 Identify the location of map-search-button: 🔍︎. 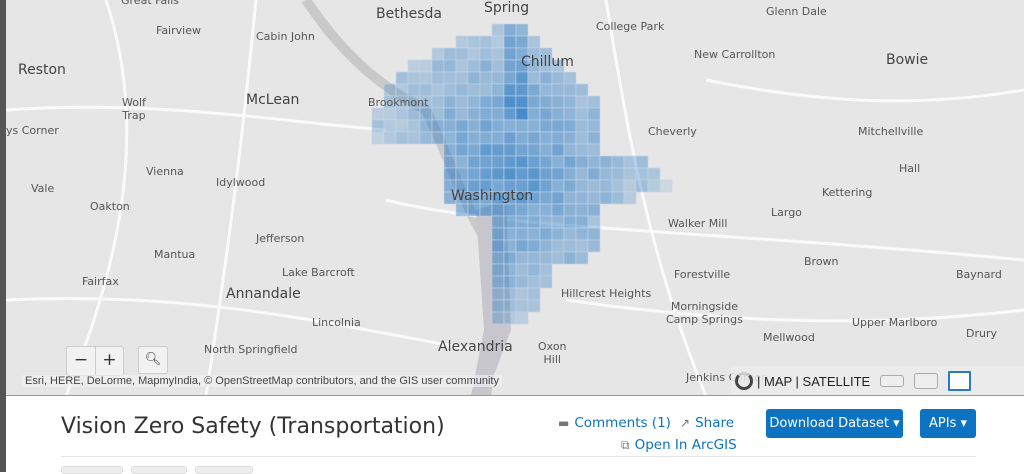
(153, 360).